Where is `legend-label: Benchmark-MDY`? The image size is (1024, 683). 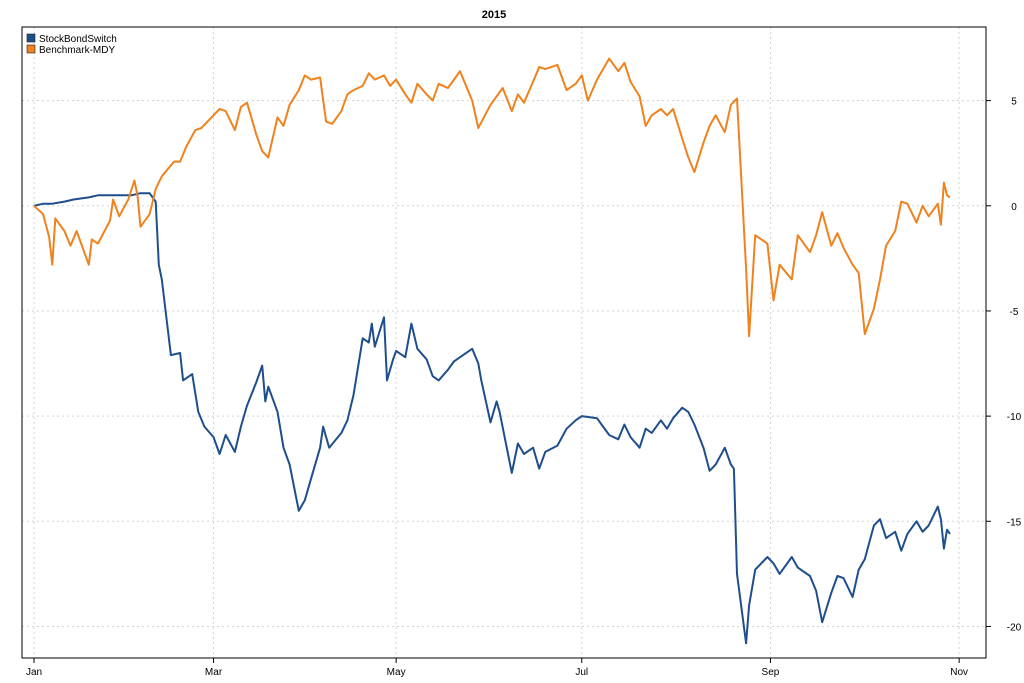 legend-label: Benchmark-MDY is located at coordinates (77, 50).